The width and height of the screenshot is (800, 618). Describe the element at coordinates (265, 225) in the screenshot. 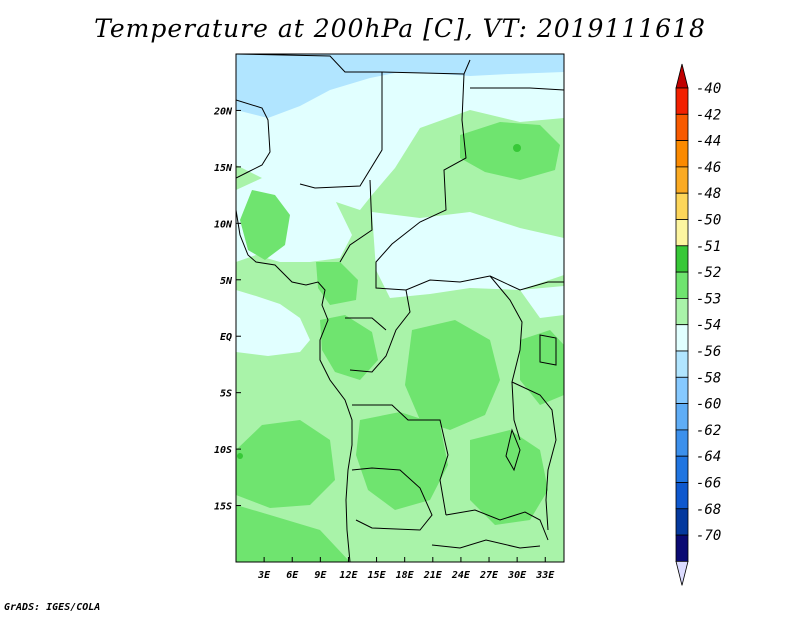

I see `field-52-westafrica` at that location.